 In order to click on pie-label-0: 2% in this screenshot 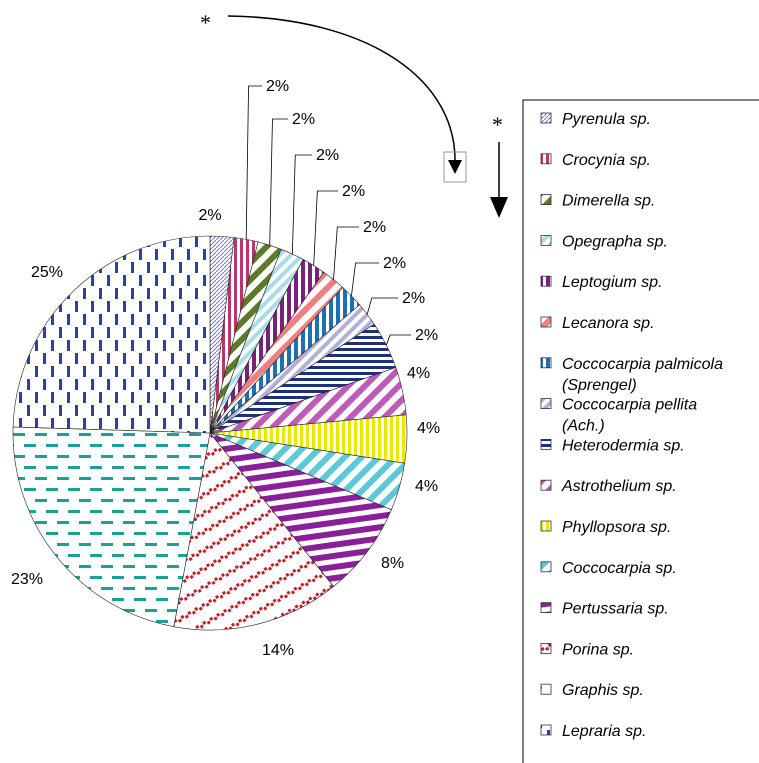, I will do `click(209, 215)`.